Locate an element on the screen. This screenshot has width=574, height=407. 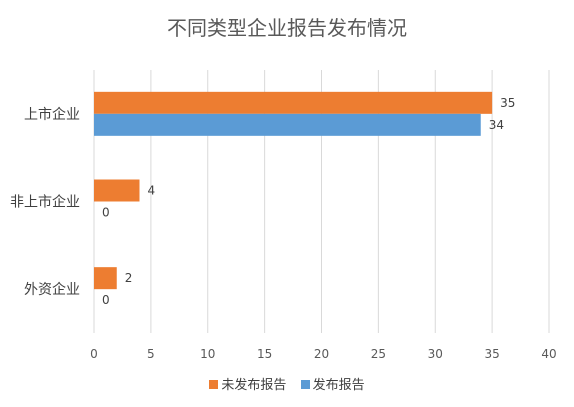
data-label: 35 is located at coordinates (507, 103).